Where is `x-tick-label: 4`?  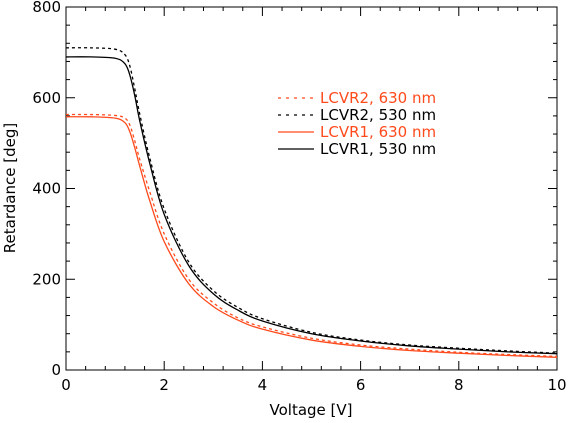 x-tick-label: 4 is located at coordinates (263, 385).